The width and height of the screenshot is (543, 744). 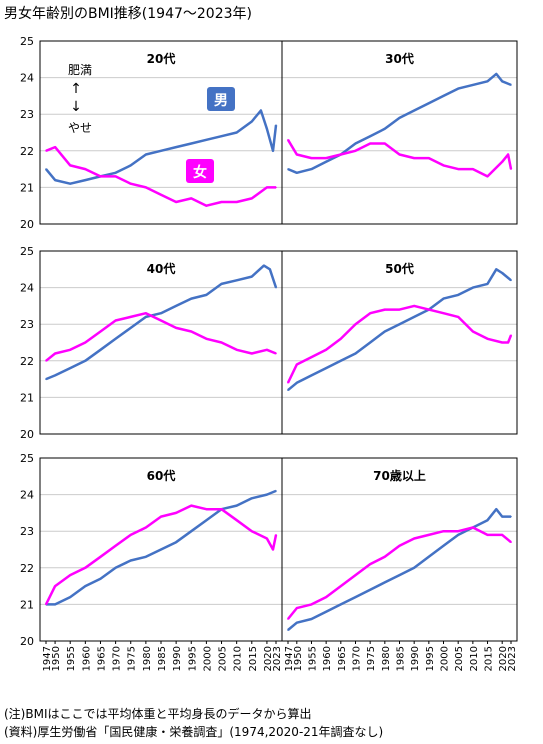 I want to click on panel-title: 40代, so click(x=161, y=268).